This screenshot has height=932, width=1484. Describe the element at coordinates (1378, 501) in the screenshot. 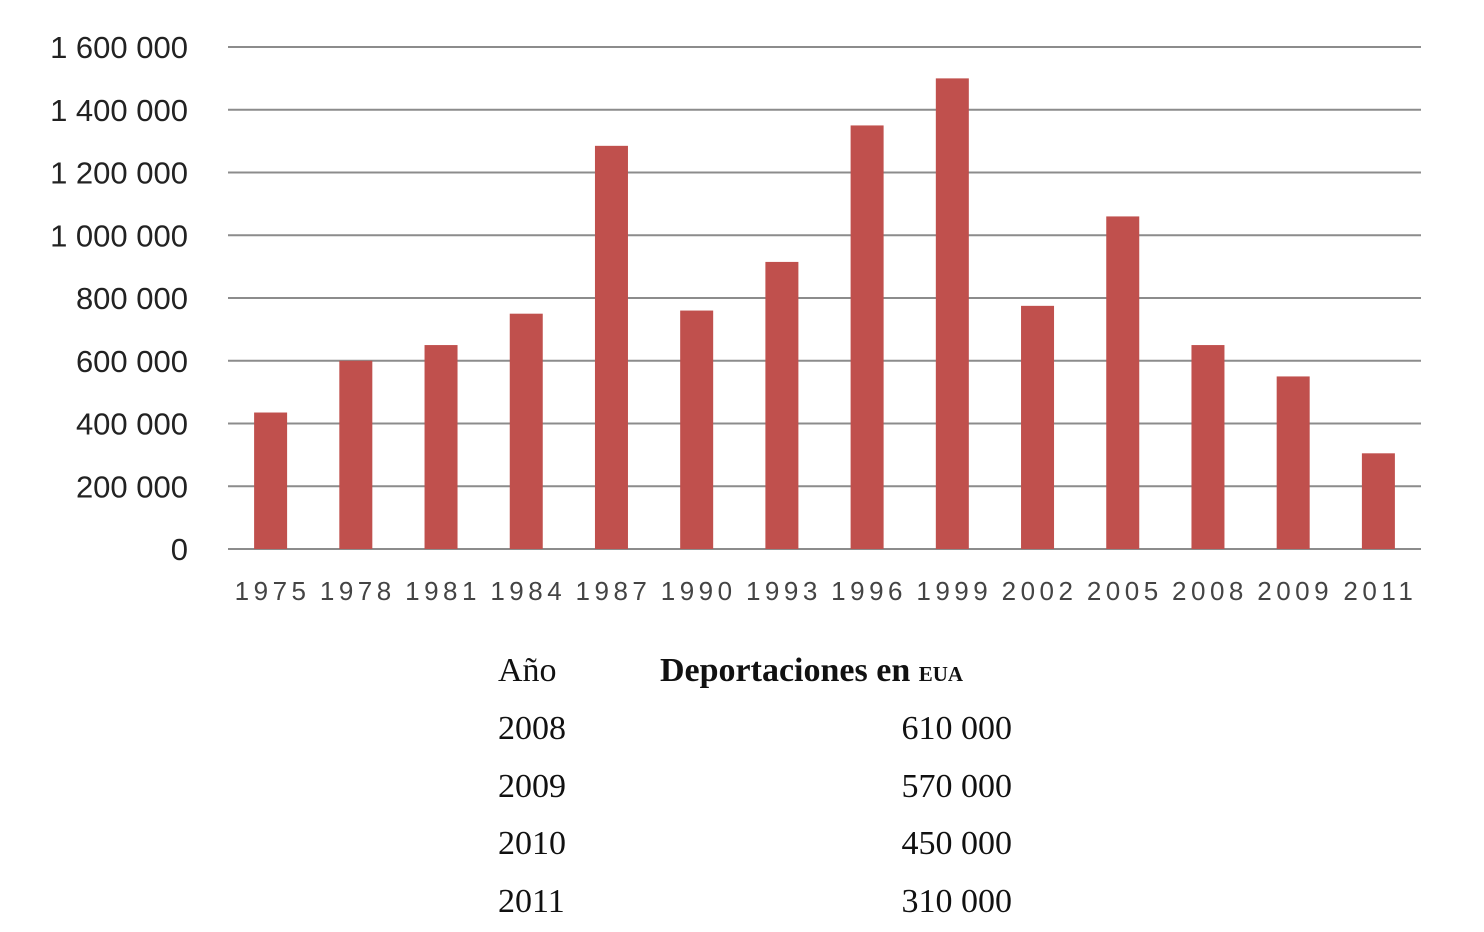

I see `bar-2011` at that location.